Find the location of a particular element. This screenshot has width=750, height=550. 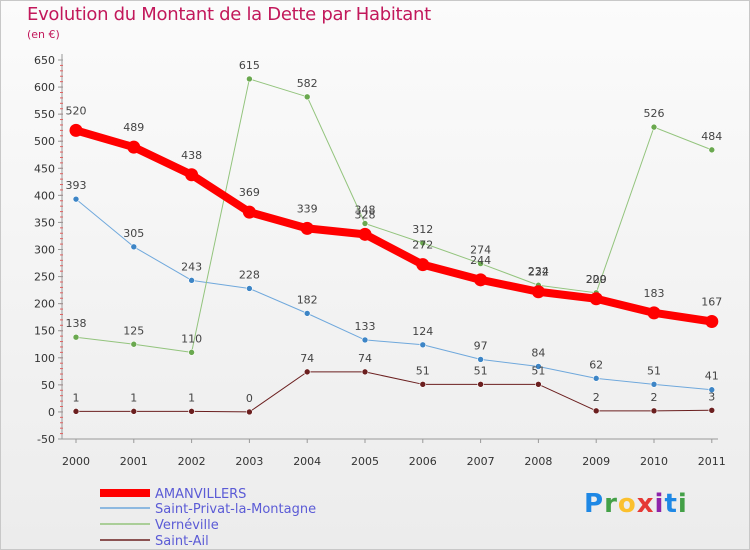

proxiti-logo: Proxiti is located at coordinates (636, 504).